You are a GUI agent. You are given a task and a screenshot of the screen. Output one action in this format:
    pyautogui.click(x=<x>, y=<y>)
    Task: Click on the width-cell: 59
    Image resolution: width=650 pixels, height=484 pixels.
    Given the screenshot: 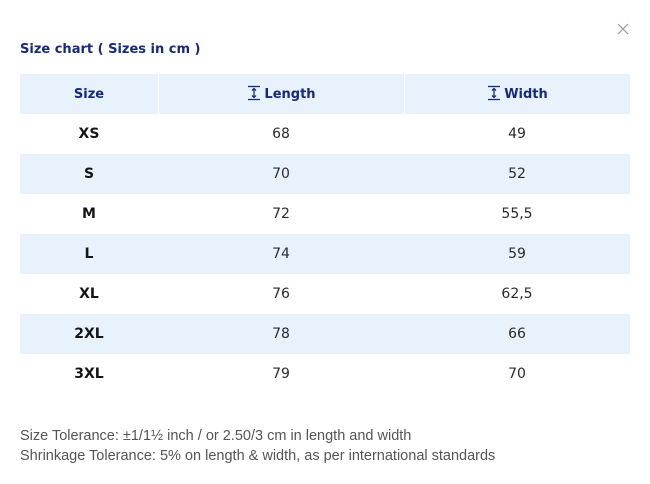 What is the action you would take?
    pyautogui.click(x=517, y=254)
    